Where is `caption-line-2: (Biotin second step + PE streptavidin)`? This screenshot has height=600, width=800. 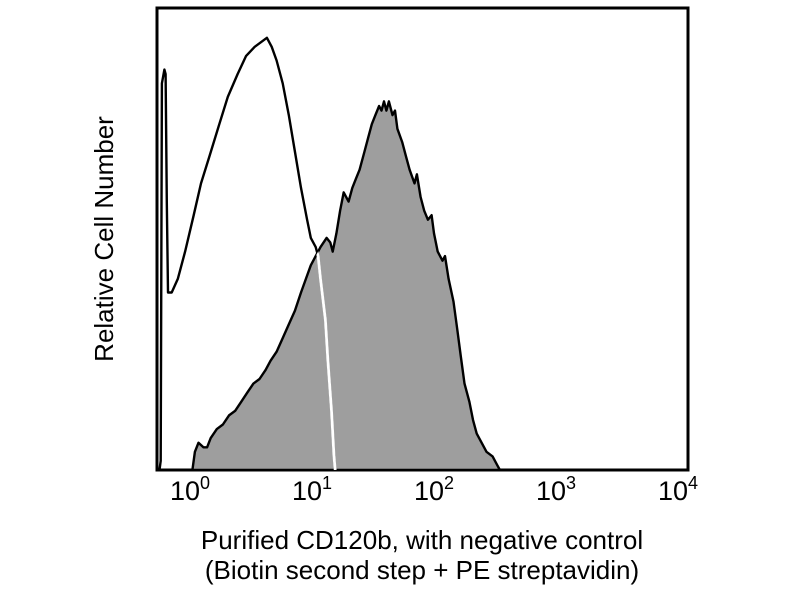 caption-line-2: (Biotin second step + PE streptavidin) is located at coordinates (422, 570).